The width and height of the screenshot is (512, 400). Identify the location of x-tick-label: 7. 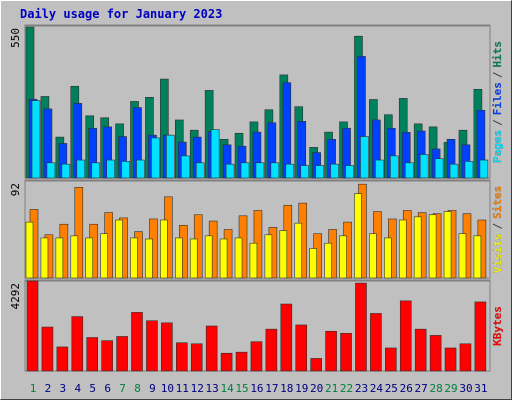
(122, 388).